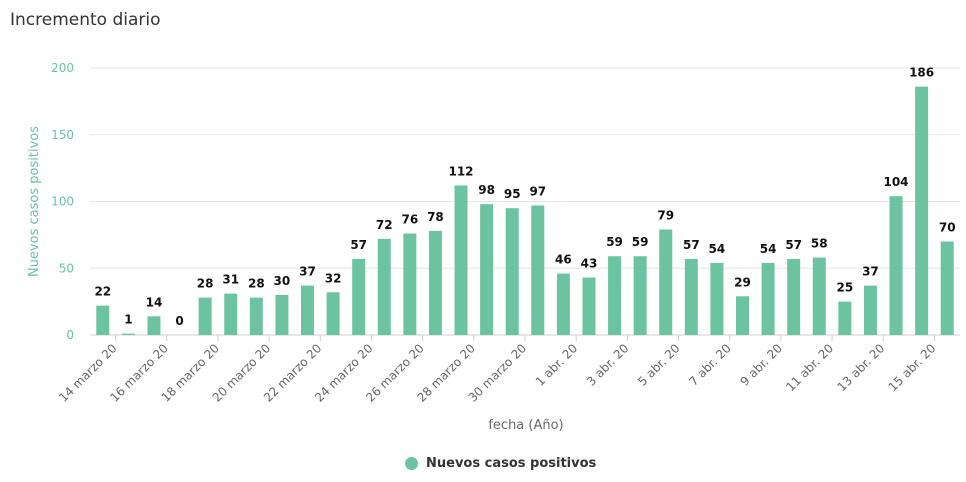  Describe the element at coordinates (230, 280) in the screenshot. I see `data-label: 31` at that location.